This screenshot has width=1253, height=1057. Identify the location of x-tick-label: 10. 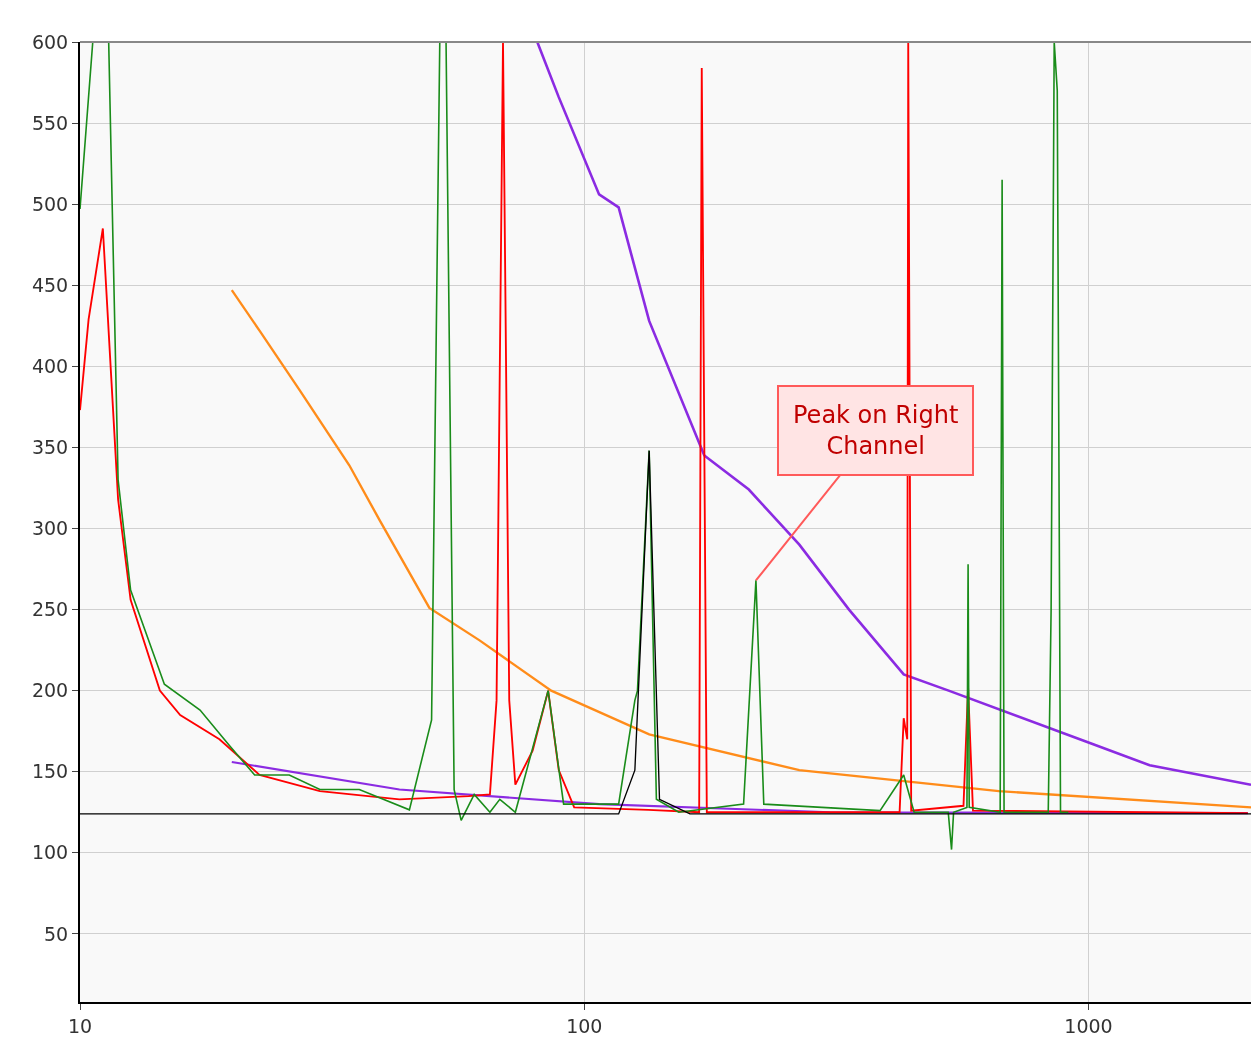
(80, 1025).